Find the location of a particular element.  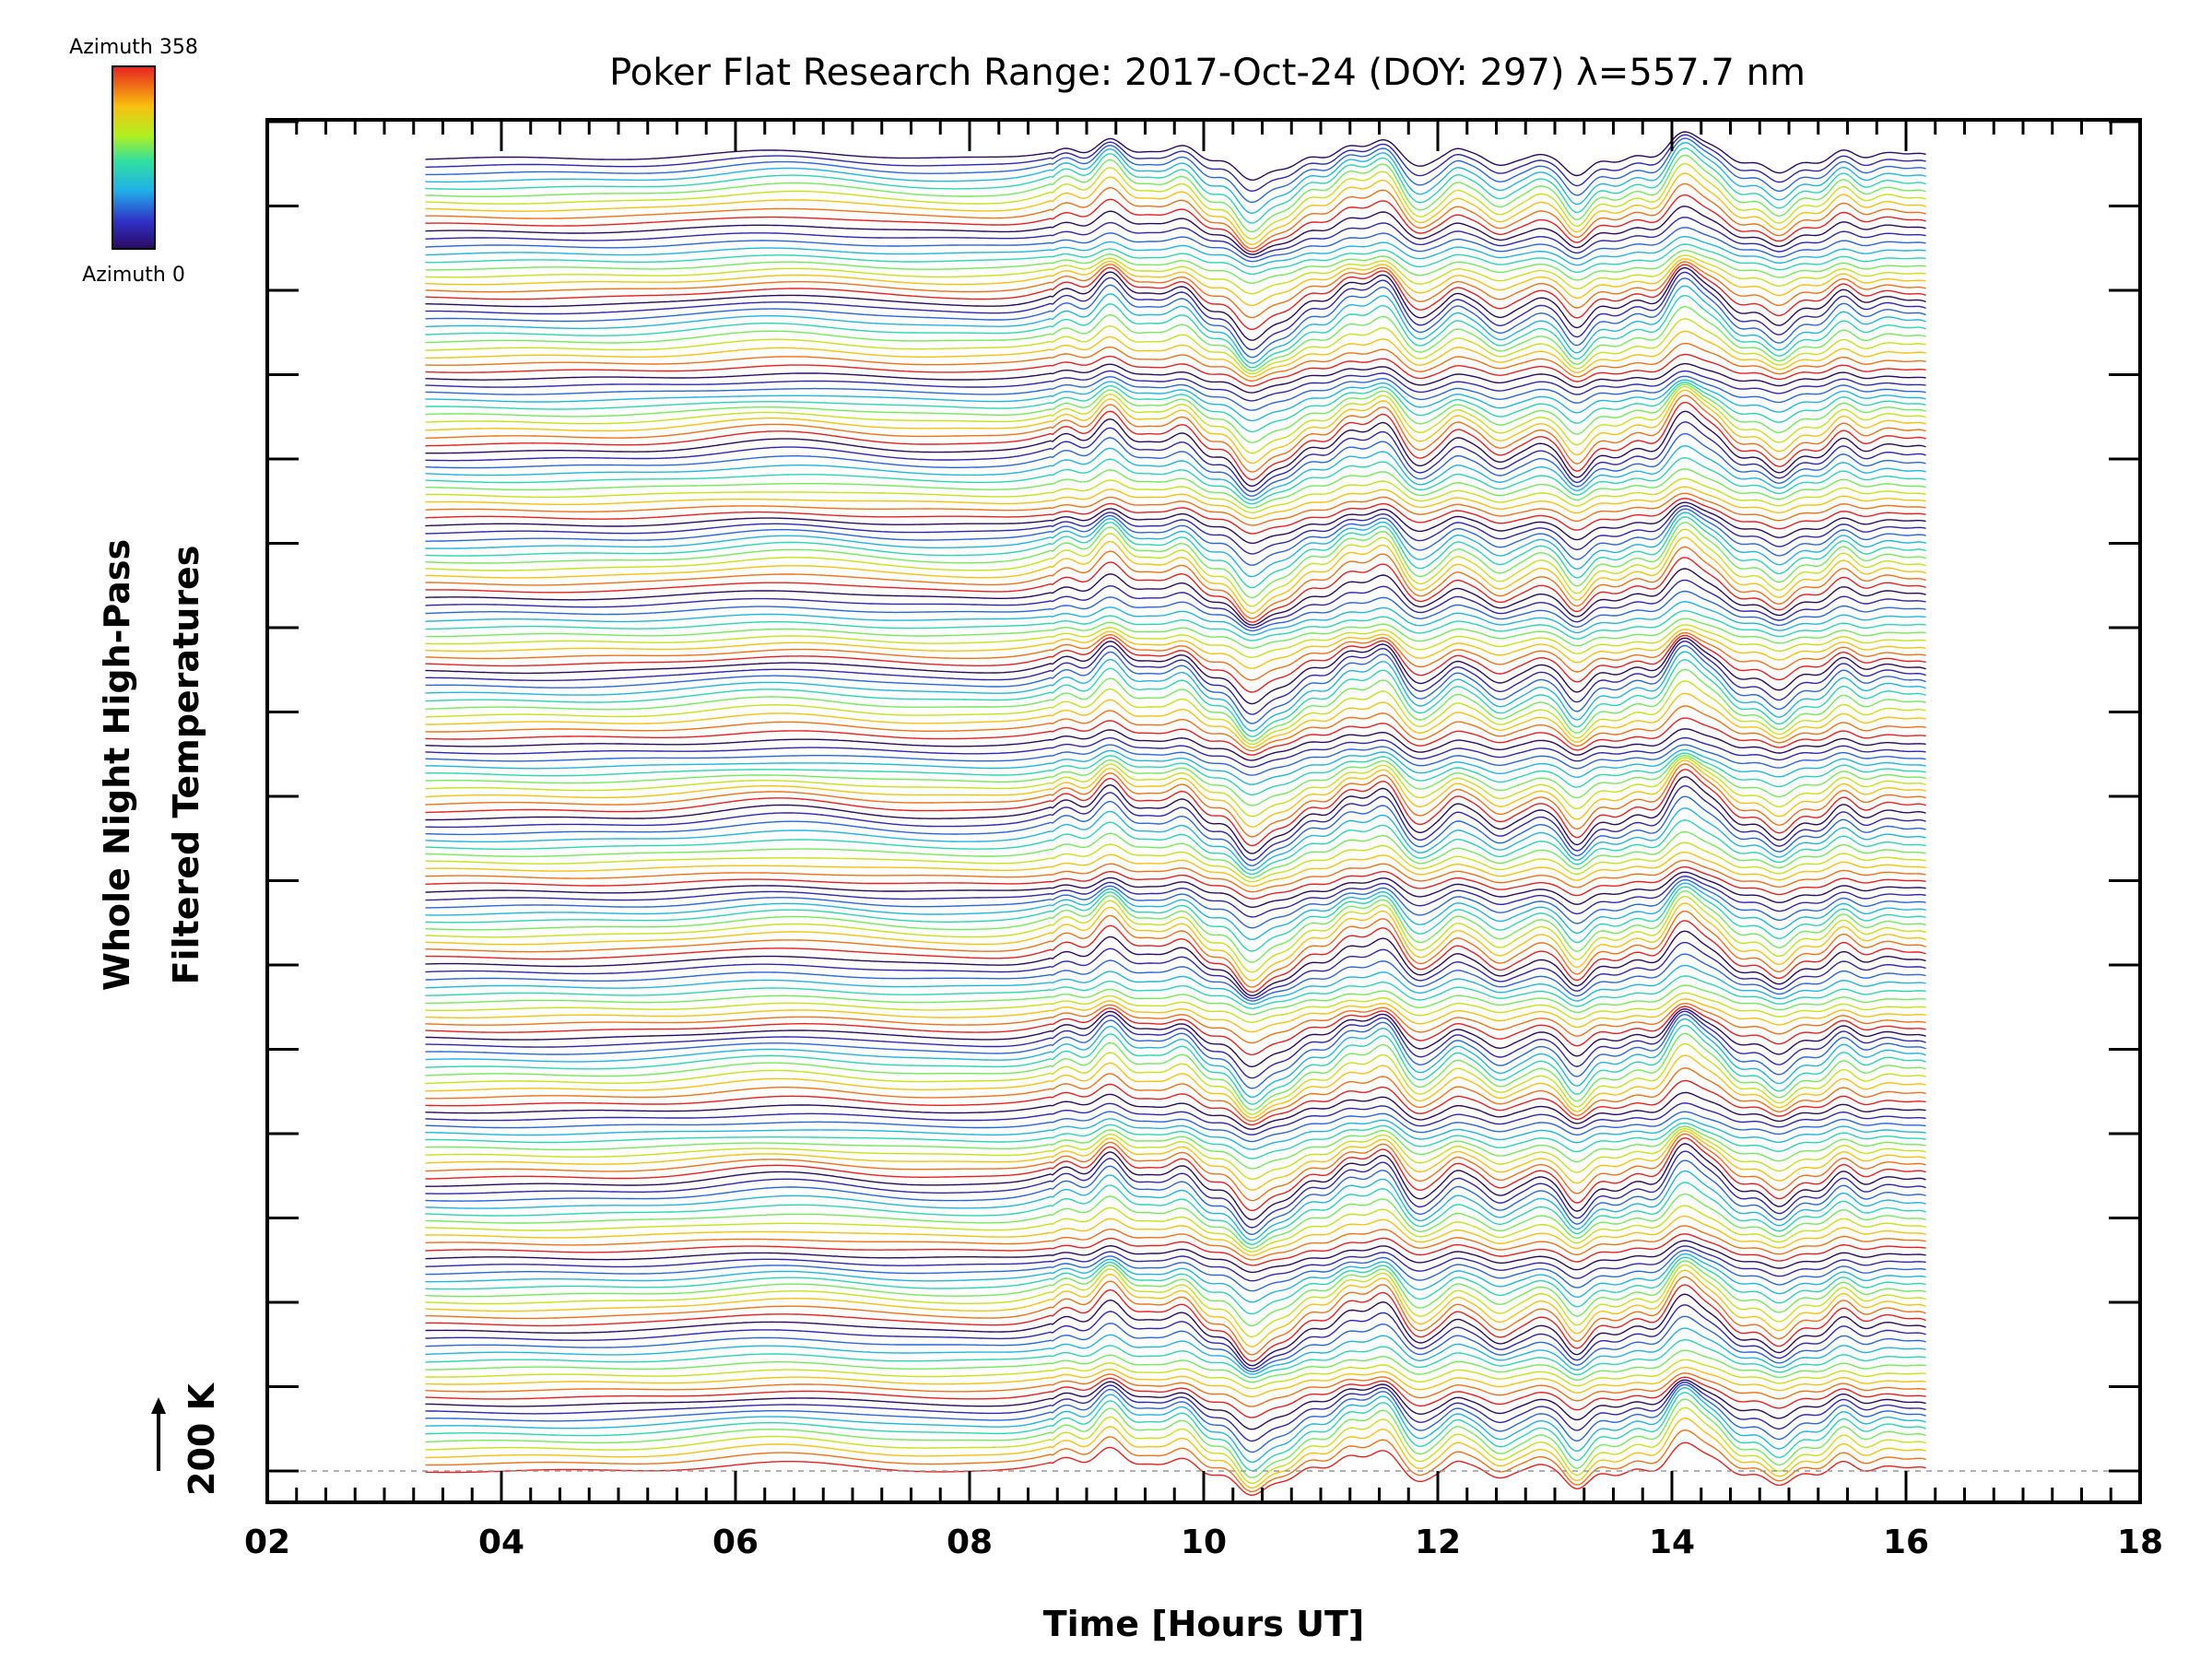

x-tick-label: 10 is located at coordinates (1204, 1542).